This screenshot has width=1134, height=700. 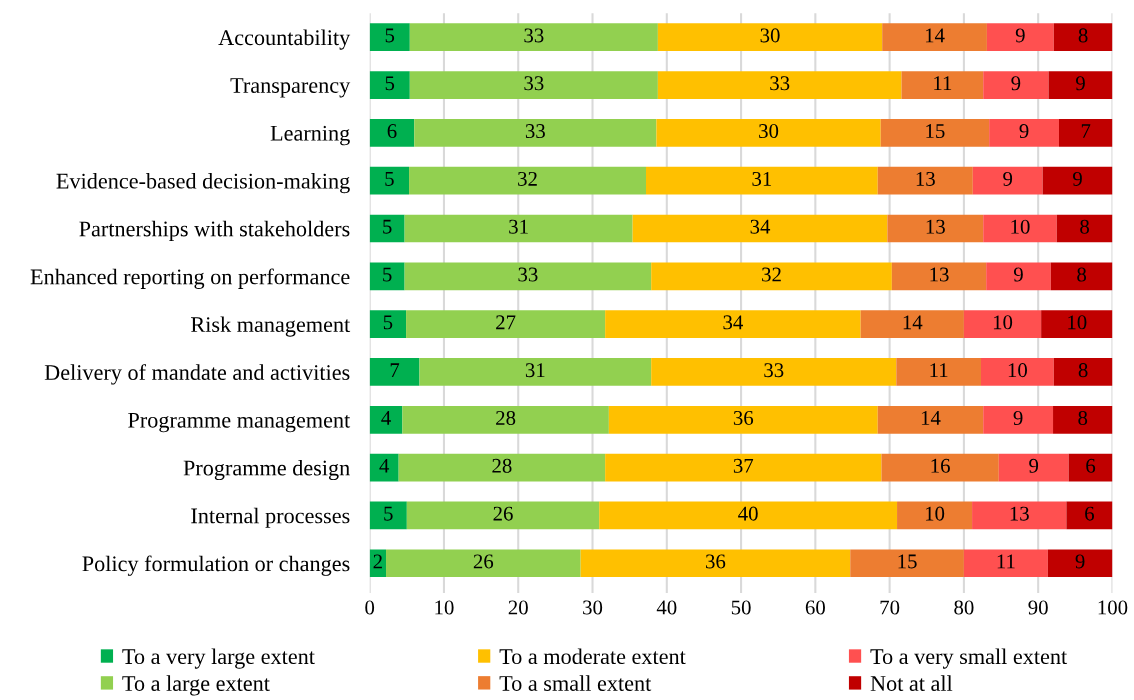 What do you see at coordinates (733, 322) in the screenshot?
I see `data-label: 34` at bounding box center [733, 322].